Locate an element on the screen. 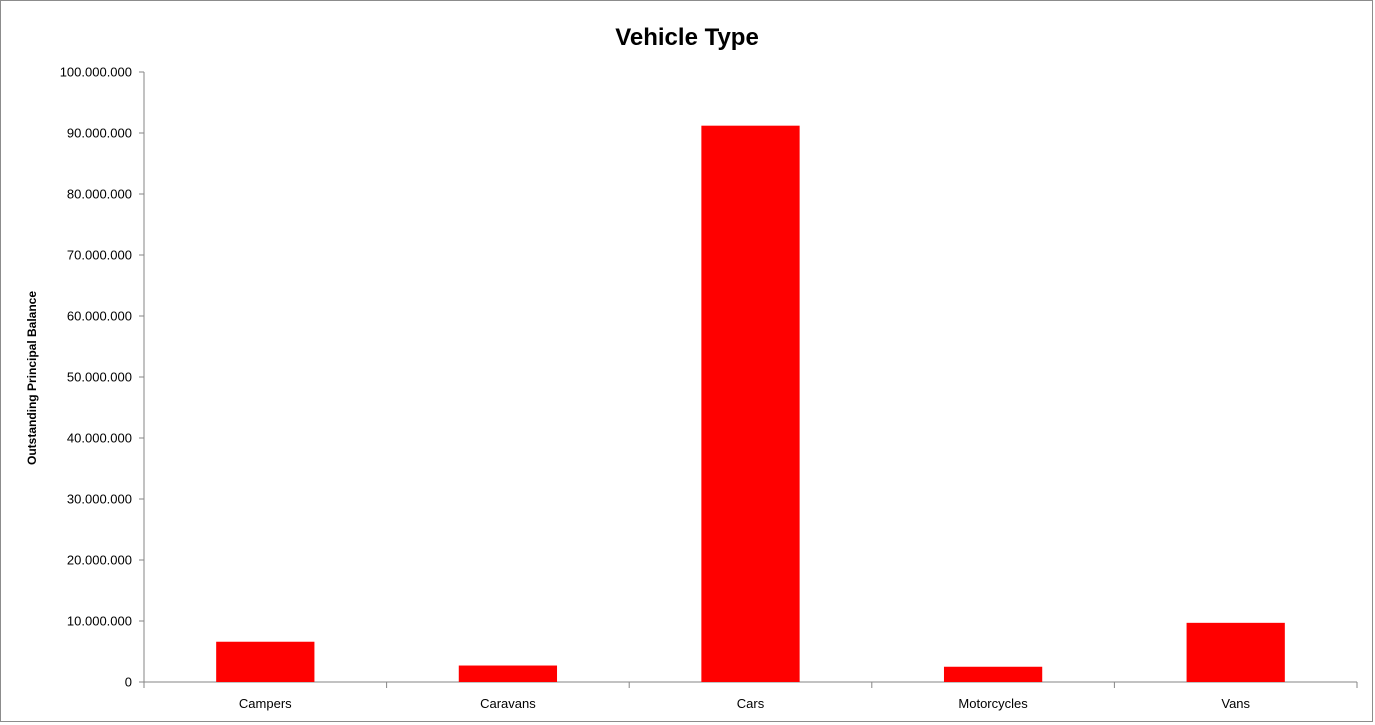 The width and height of the screenshot is (1375, 725). chart-title: Vehicle Type is located at coordinates (687, 37).